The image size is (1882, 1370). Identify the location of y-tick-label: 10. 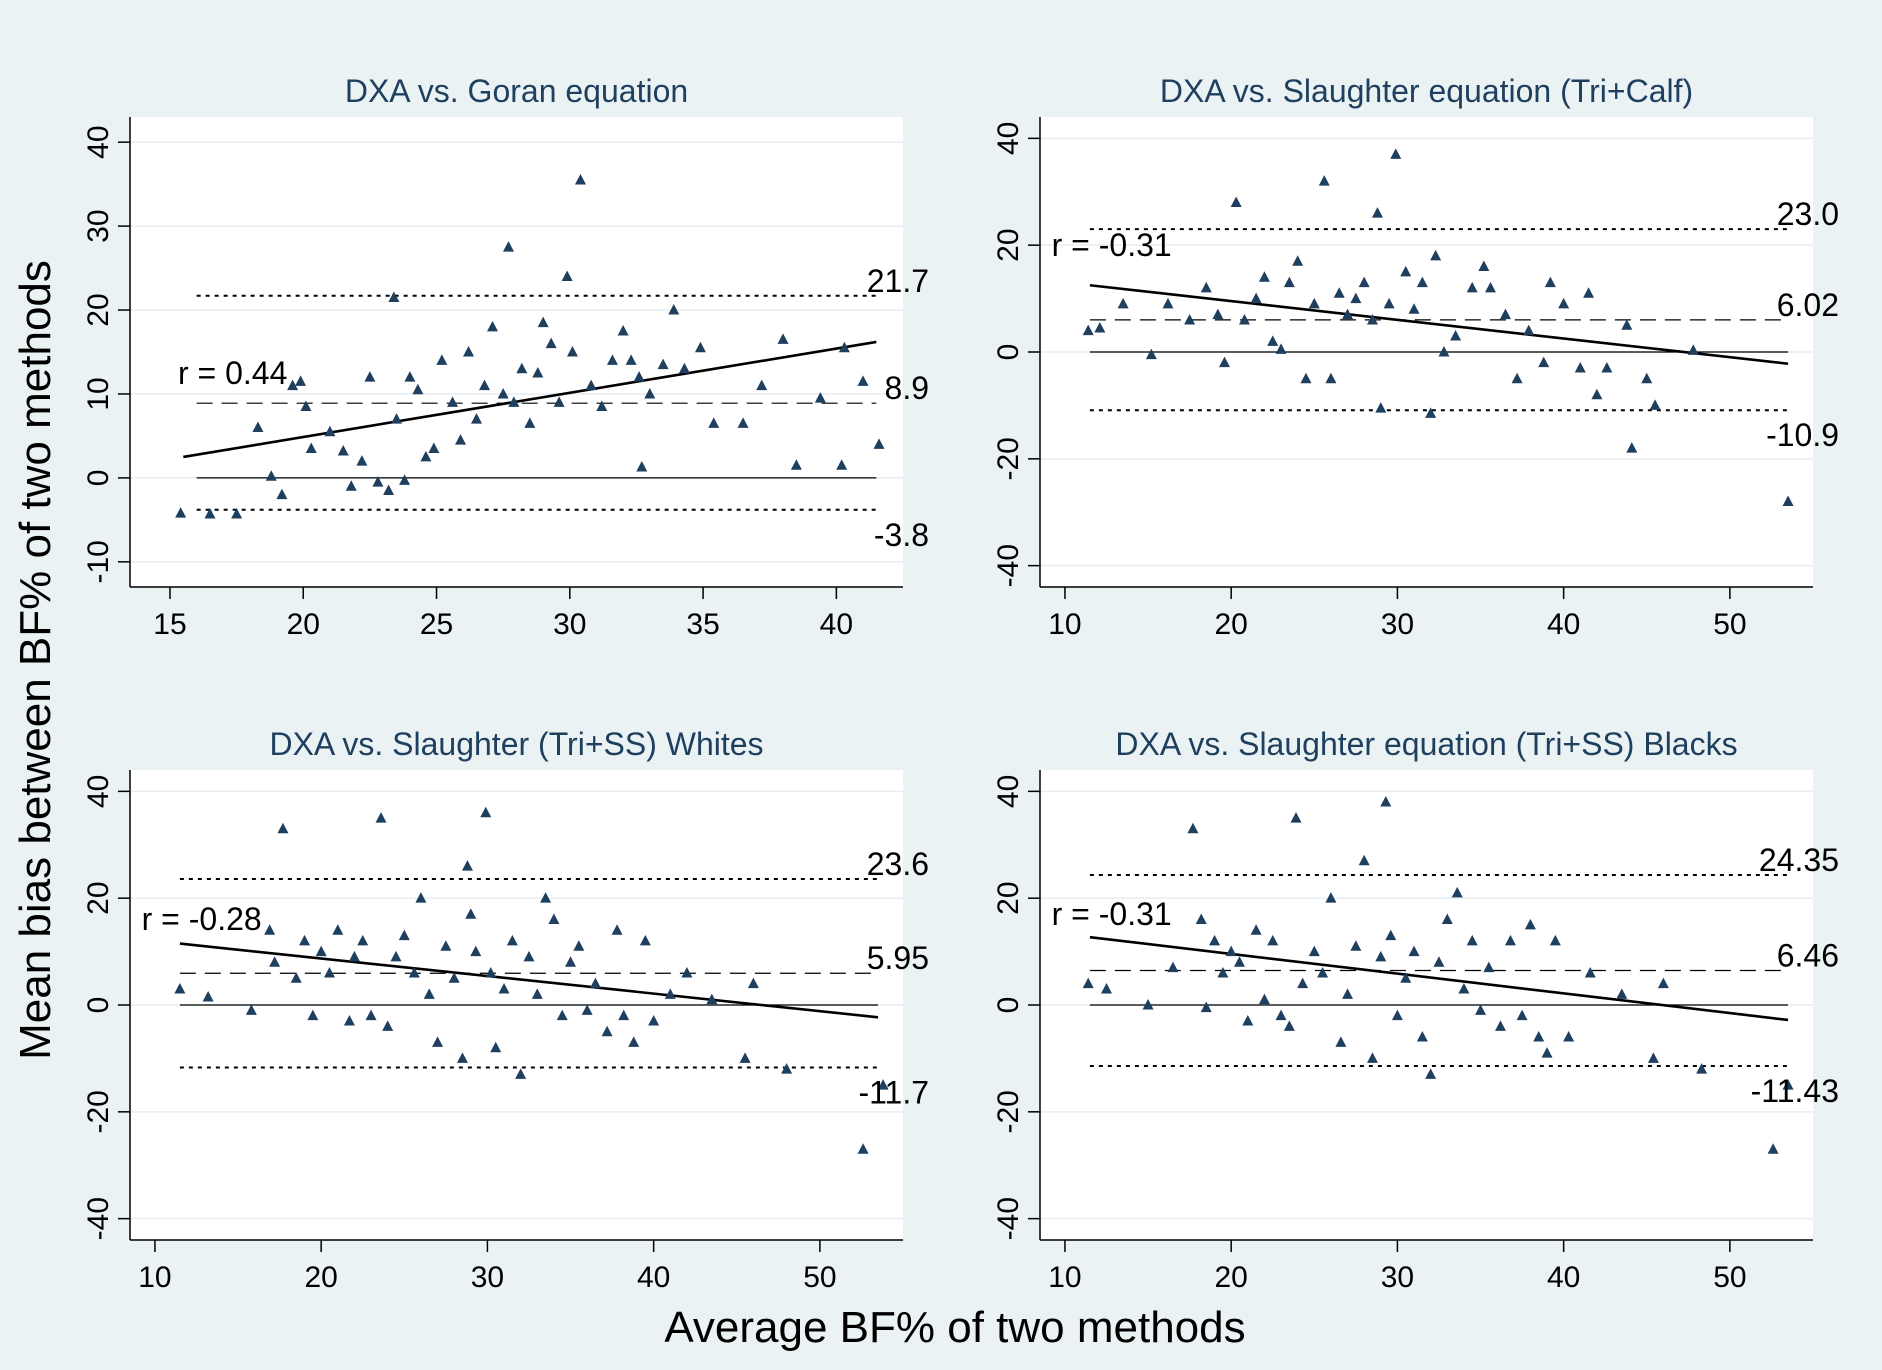
(98, 393).